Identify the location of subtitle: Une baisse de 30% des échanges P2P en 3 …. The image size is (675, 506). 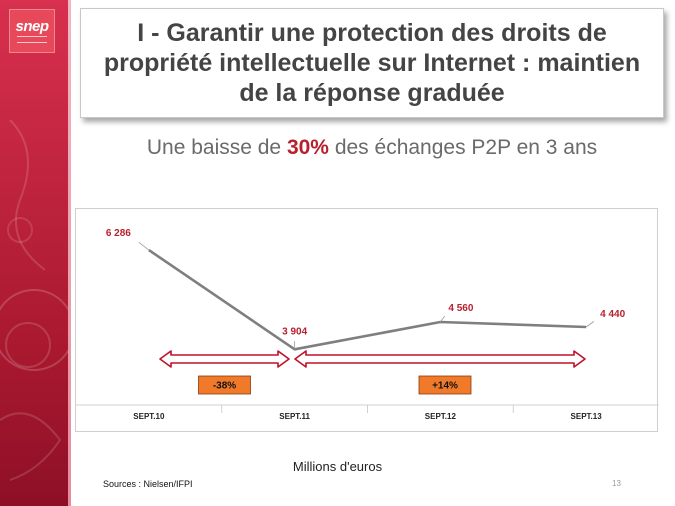
(372, 148).